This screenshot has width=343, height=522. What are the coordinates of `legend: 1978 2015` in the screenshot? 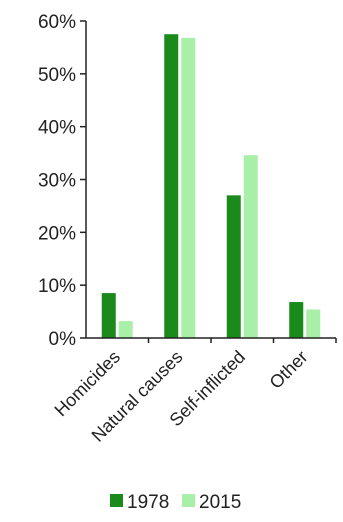 It's located at (175, 502).